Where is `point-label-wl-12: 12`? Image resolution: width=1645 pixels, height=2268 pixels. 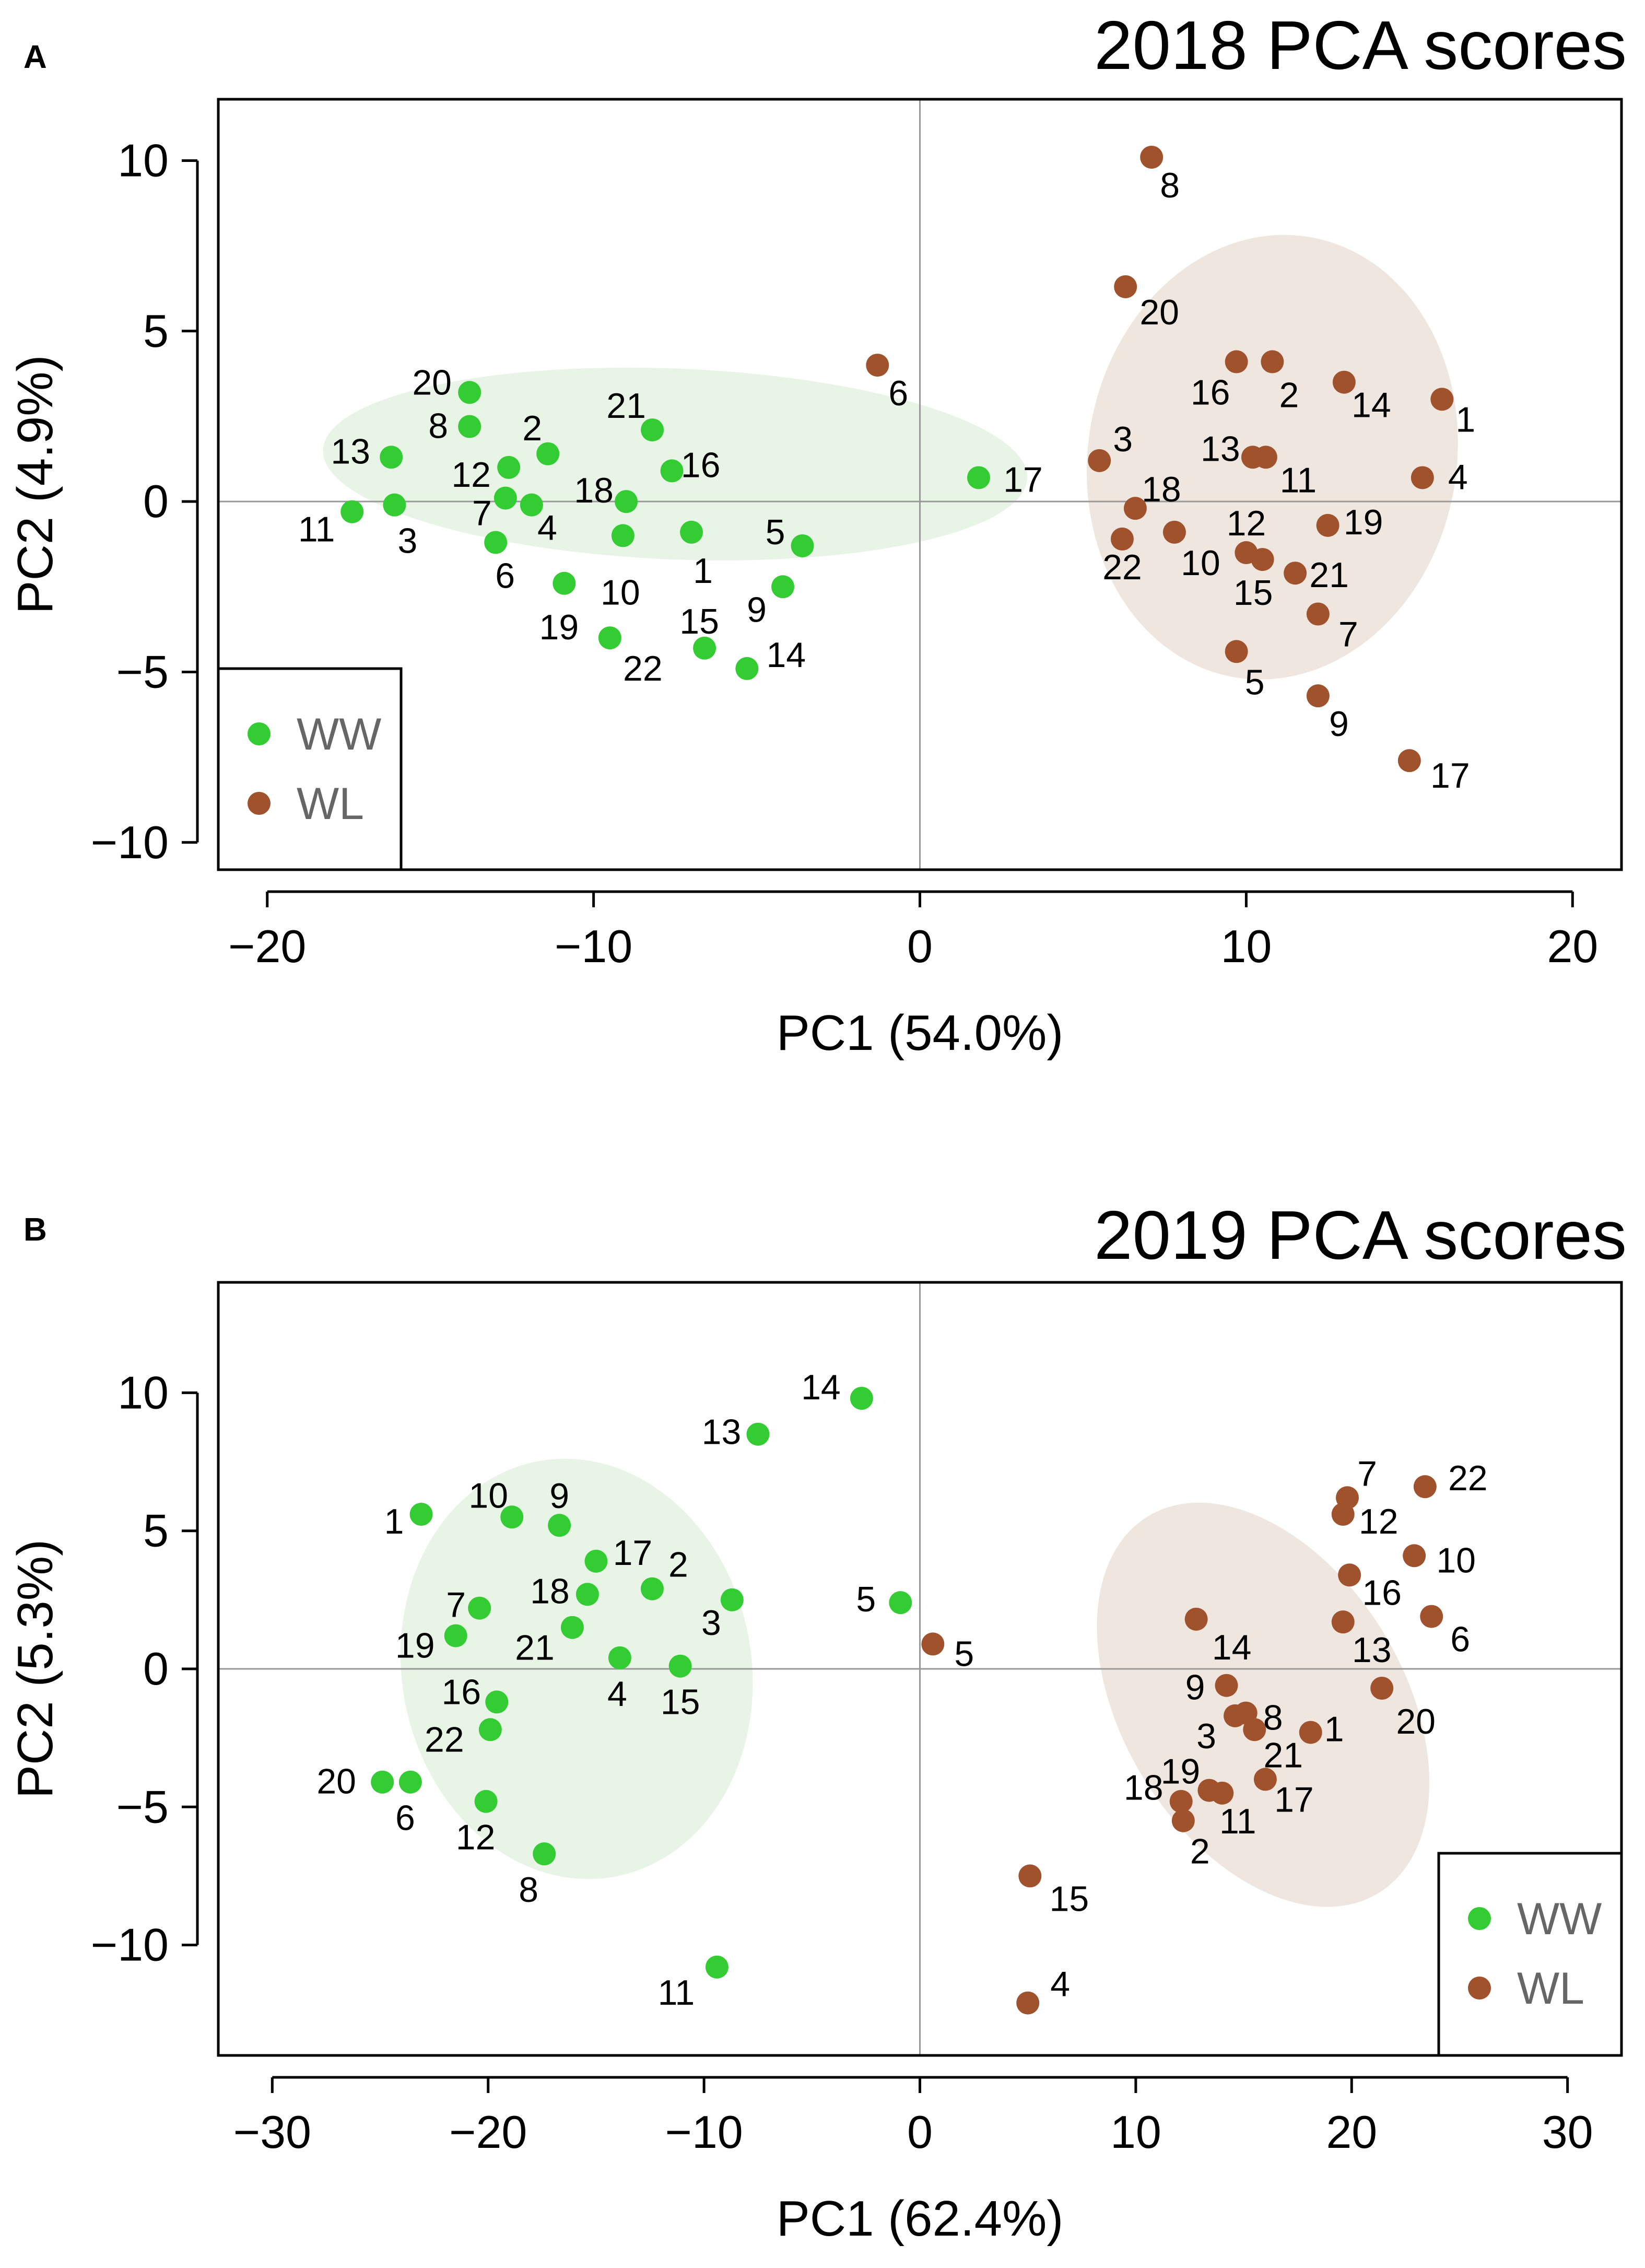 point-label-wl-12: 12 is located at coordinates (1379, 1522).